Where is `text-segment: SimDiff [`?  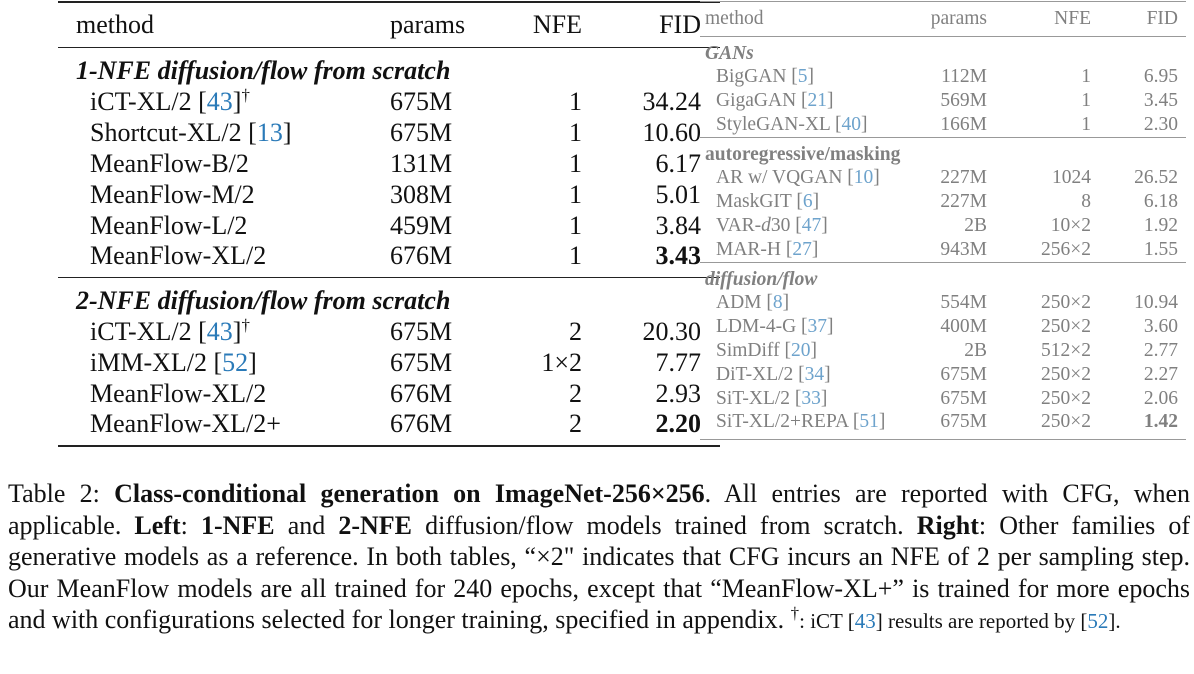 text-segment: SimDiff [ is located at coordinates (753, 350).